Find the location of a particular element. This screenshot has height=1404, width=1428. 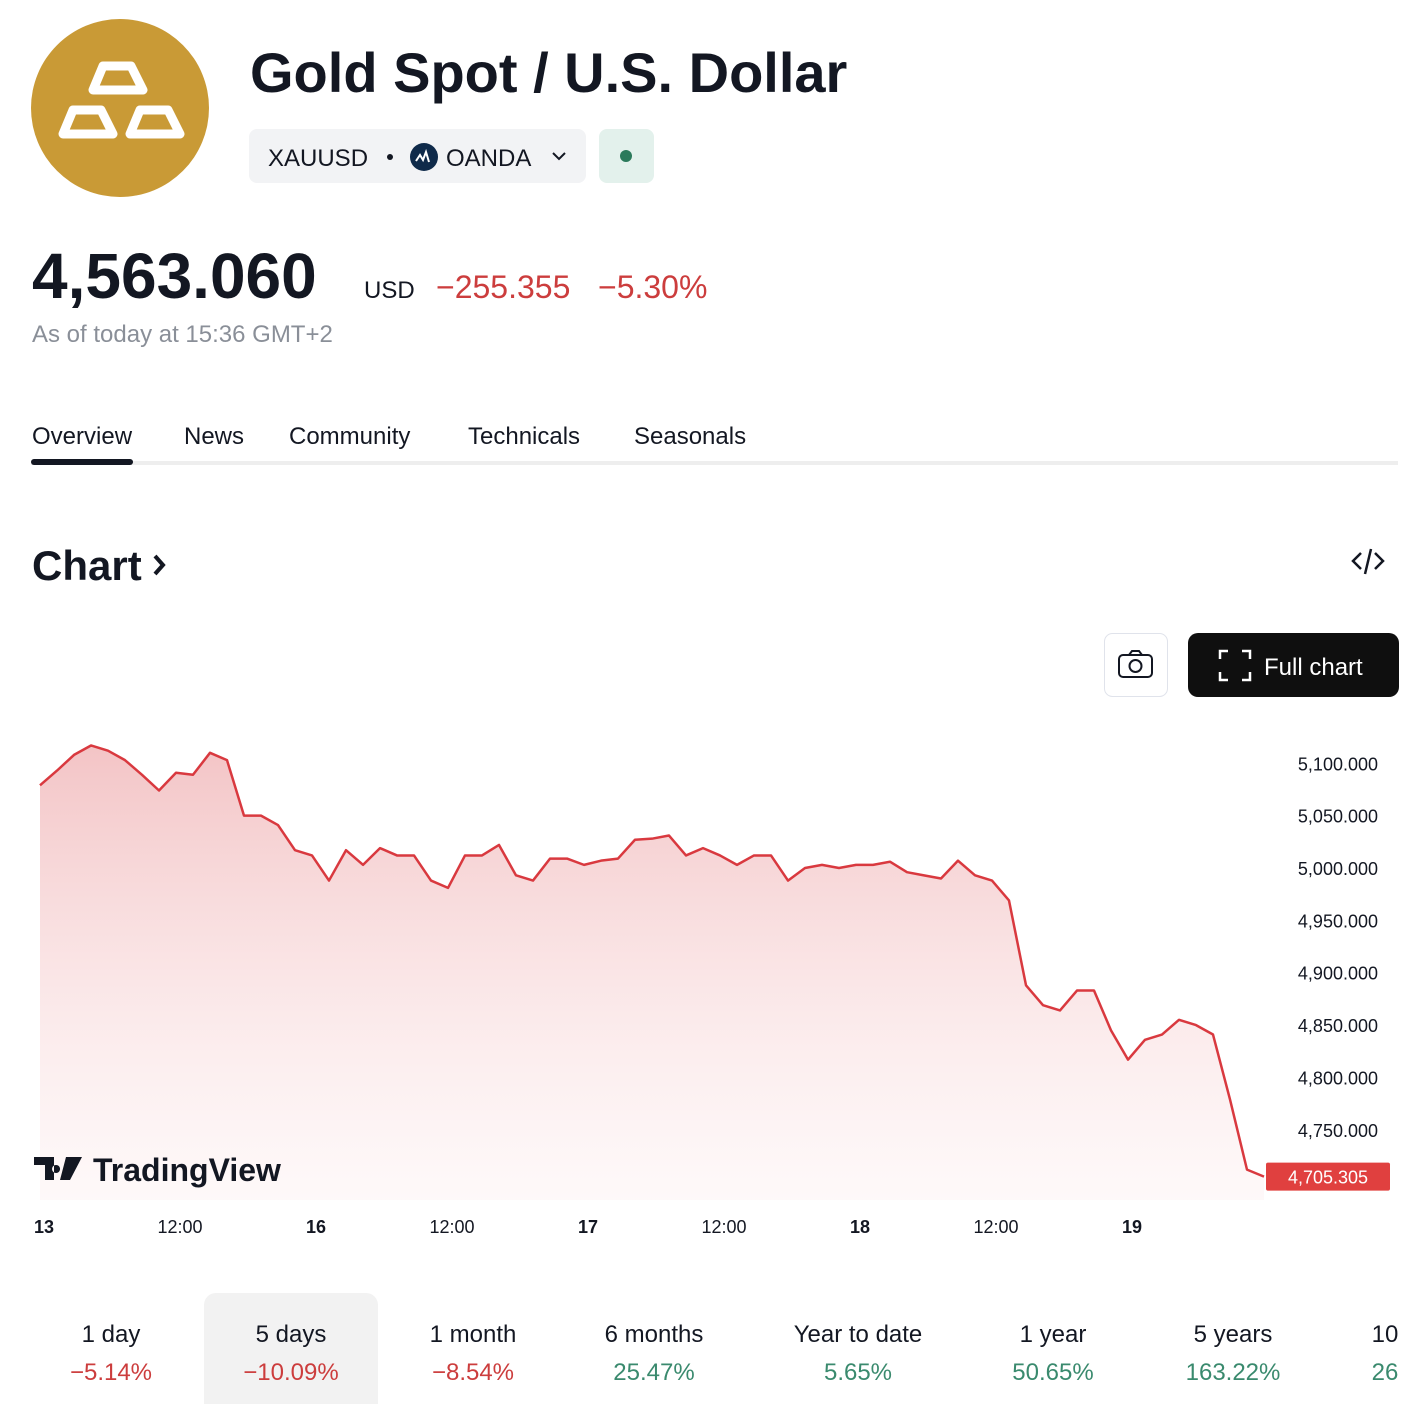

camera-icon is located at coordinates (1135, 664).